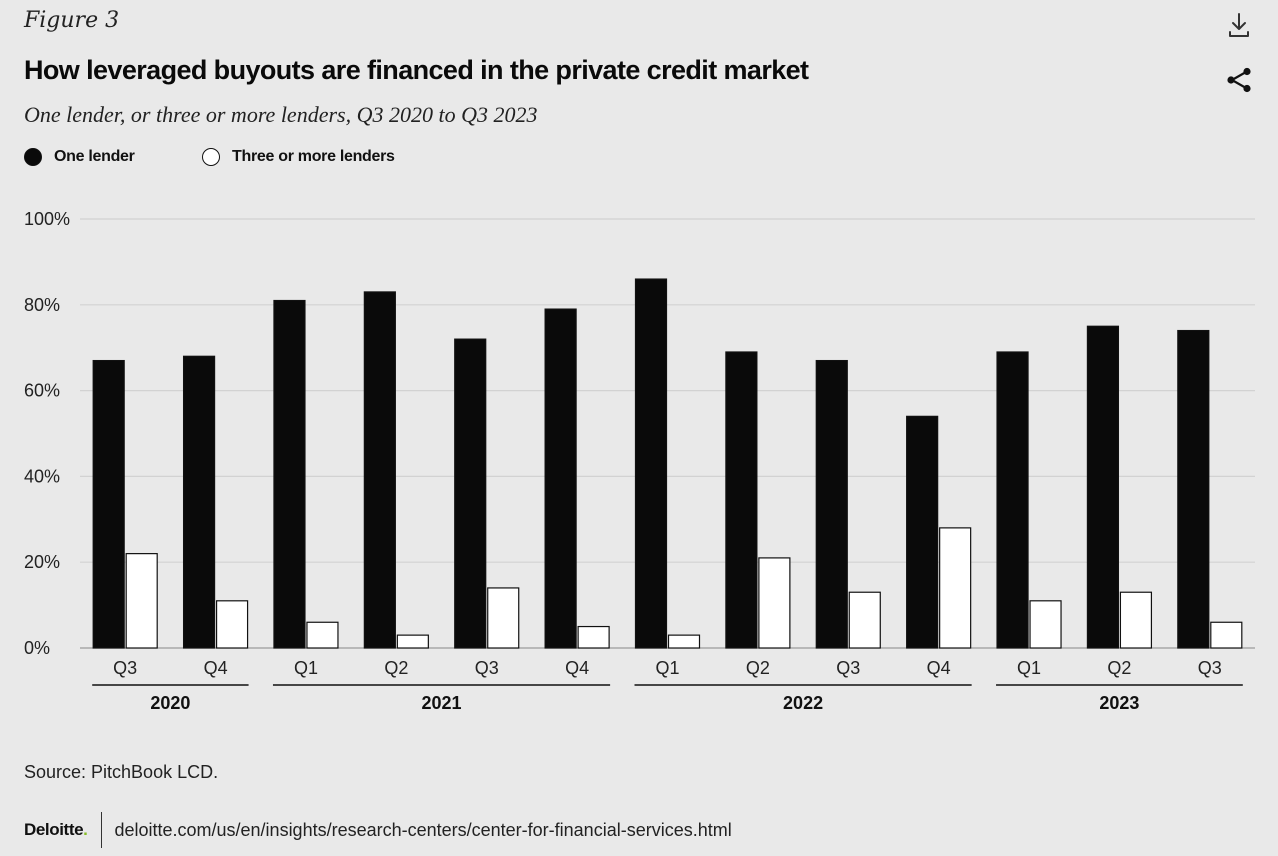 Image resolution: width=1278 pixels, height=856 pixels. Describe the element at coordinates (102, 830) in the screenshot. I see `footer-divider` at that location.